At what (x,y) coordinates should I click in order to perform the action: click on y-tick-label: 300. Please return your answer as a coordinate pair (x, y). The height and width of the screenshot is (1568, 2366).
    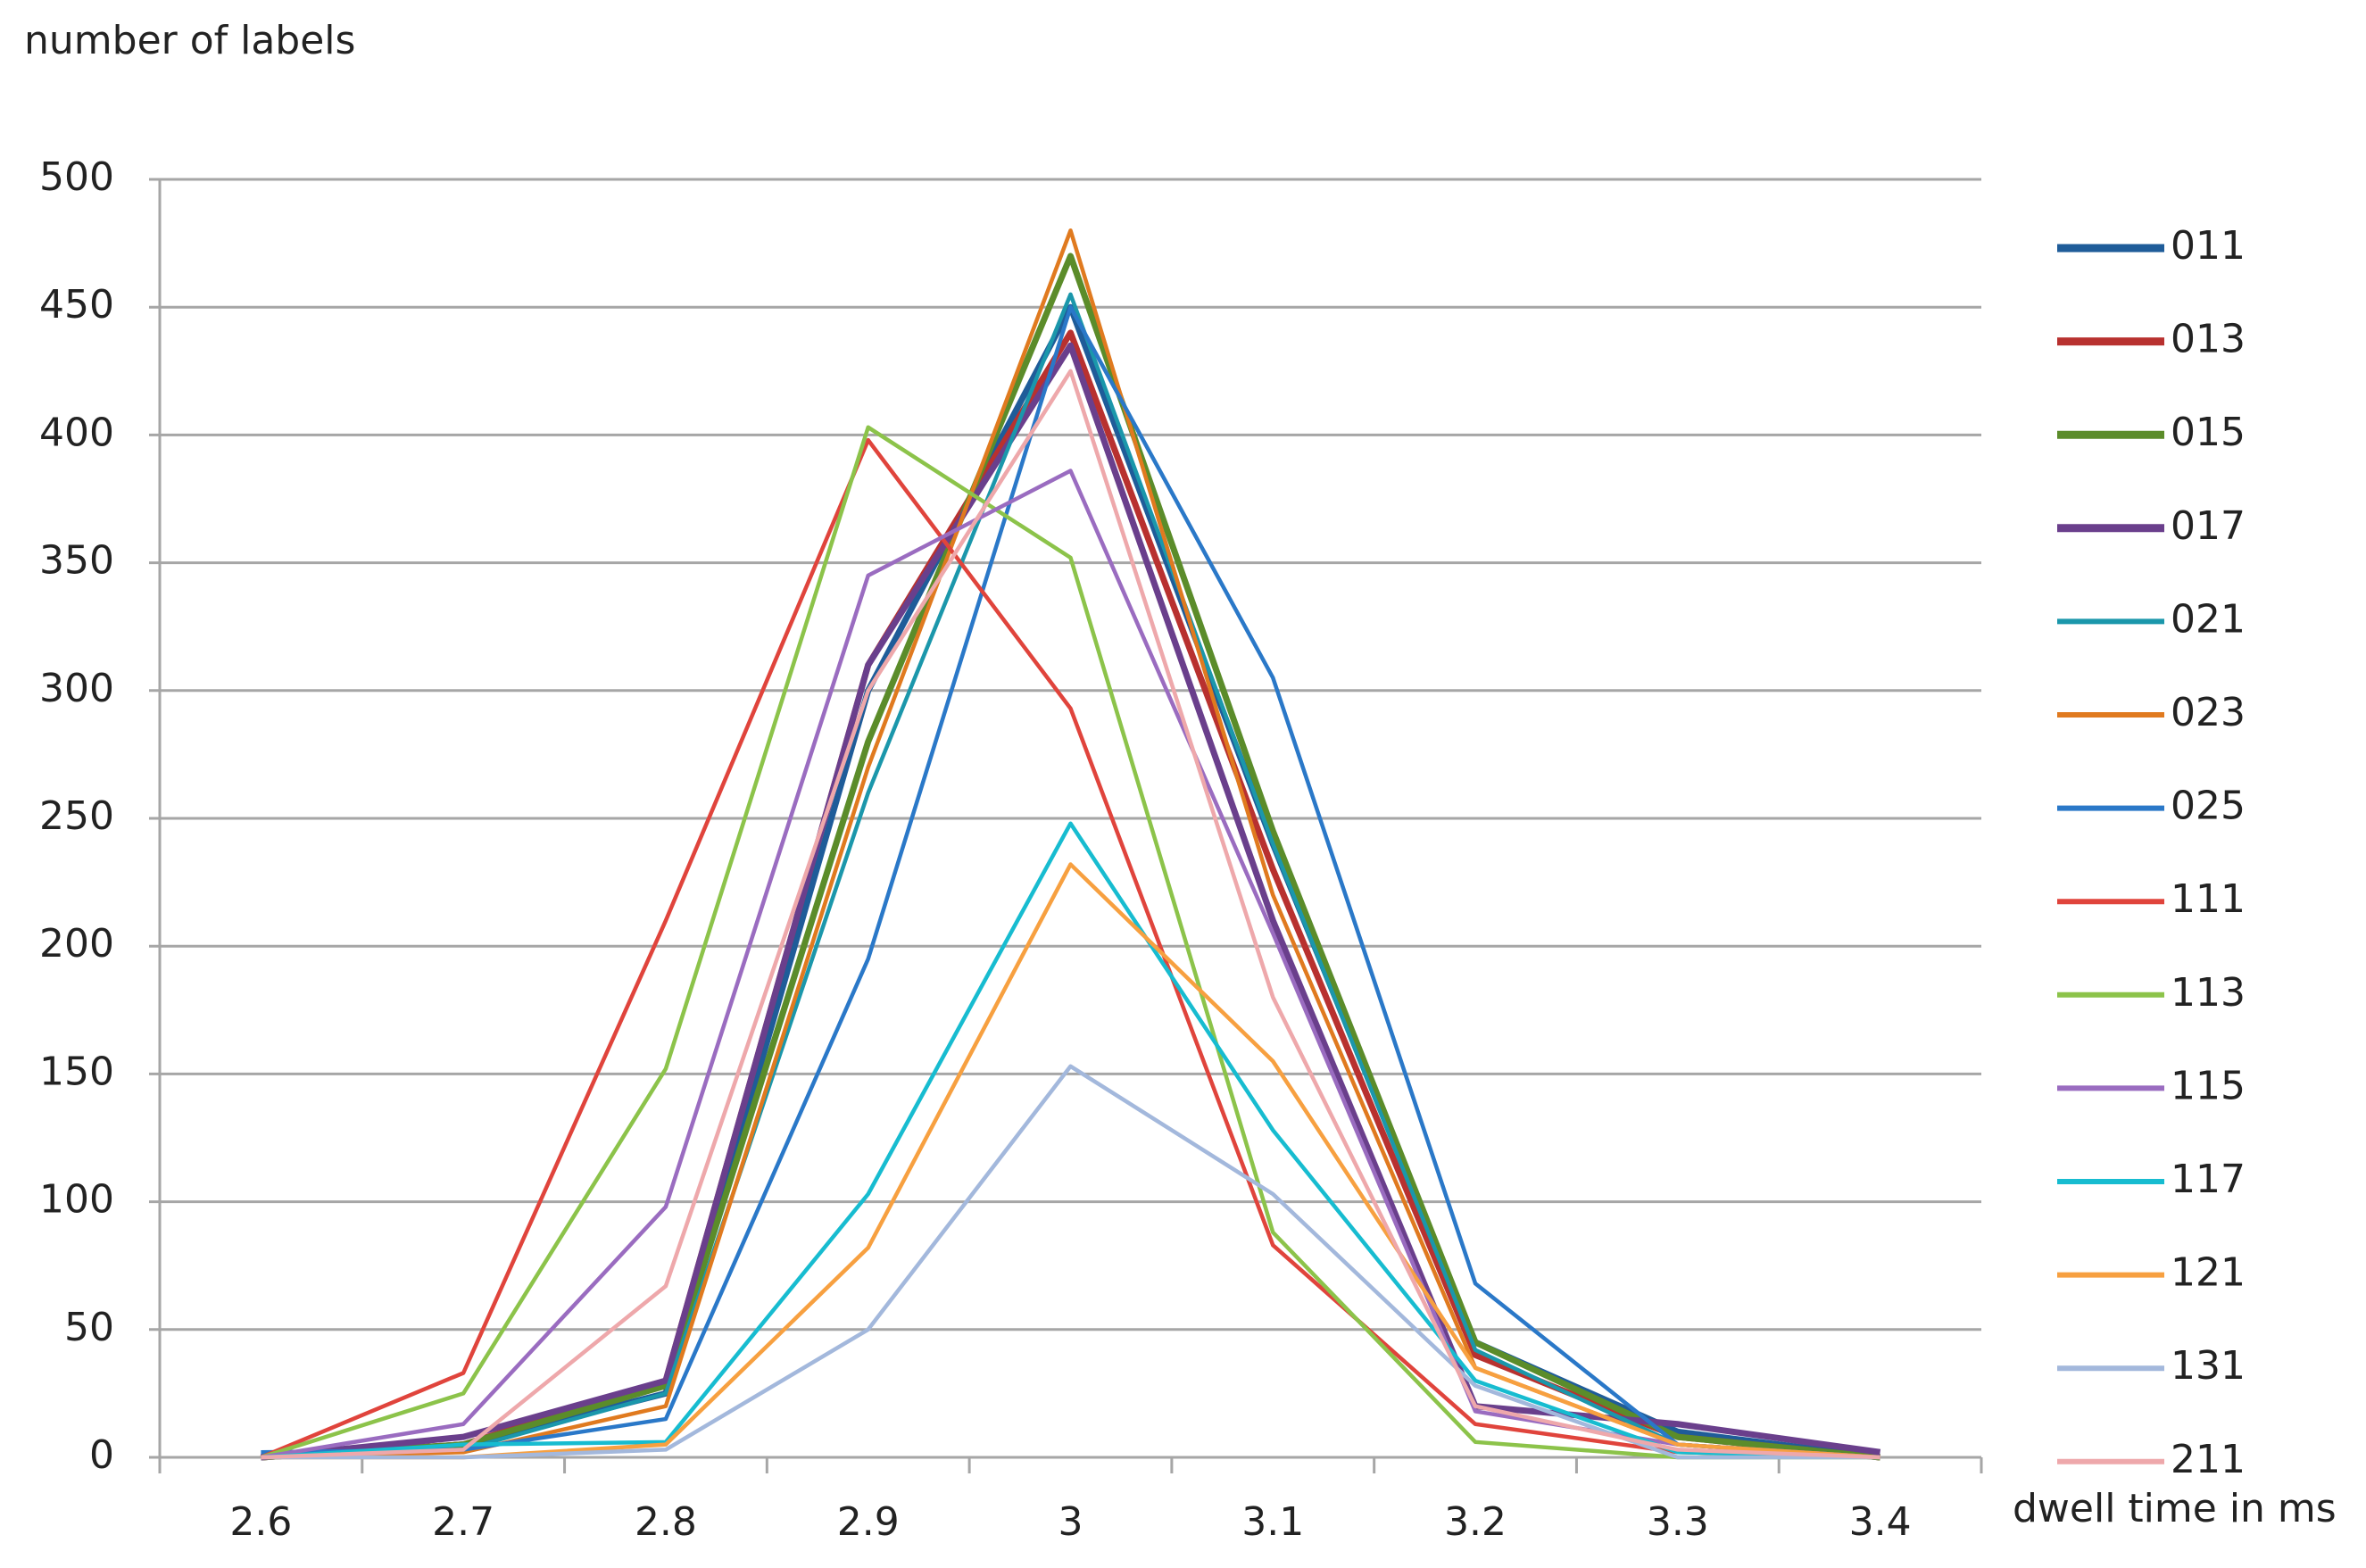
    Looking at the image, I should click on (76, 688).